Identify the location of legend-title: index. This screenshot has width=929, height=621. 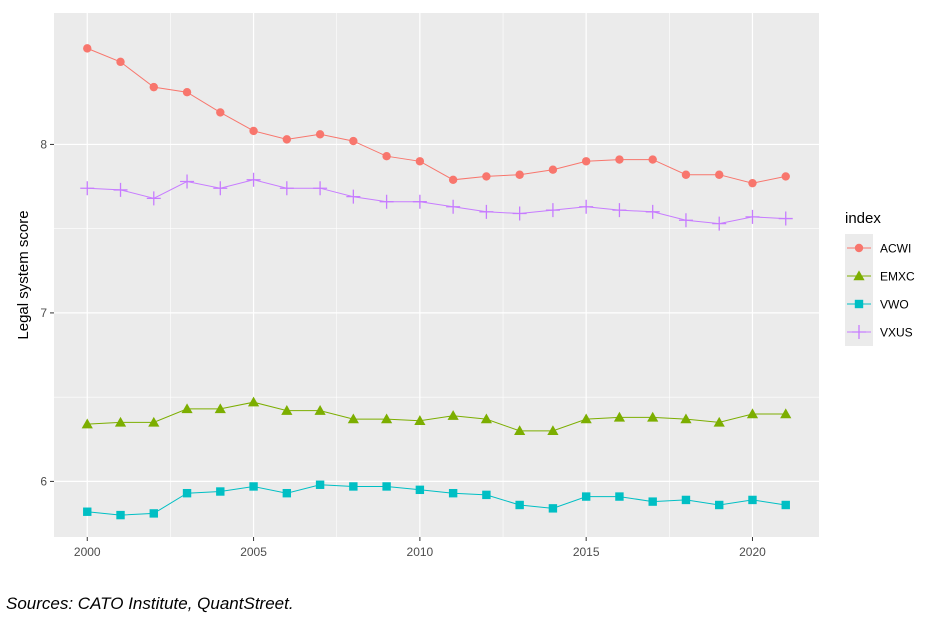
(863, 218).